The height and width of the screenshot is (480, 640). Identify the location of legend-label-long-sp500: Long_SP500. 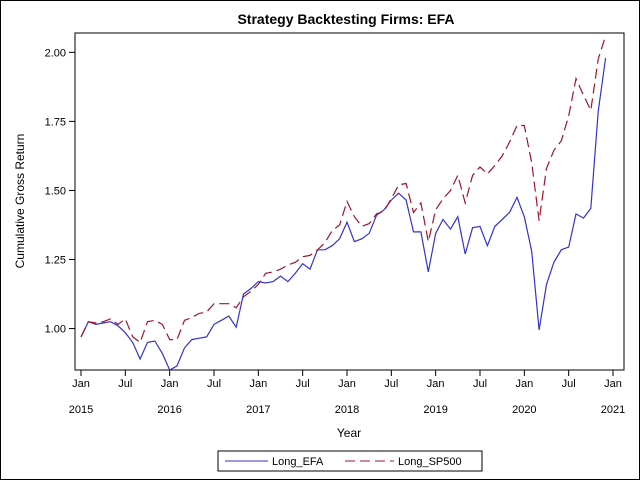
(430, 462).